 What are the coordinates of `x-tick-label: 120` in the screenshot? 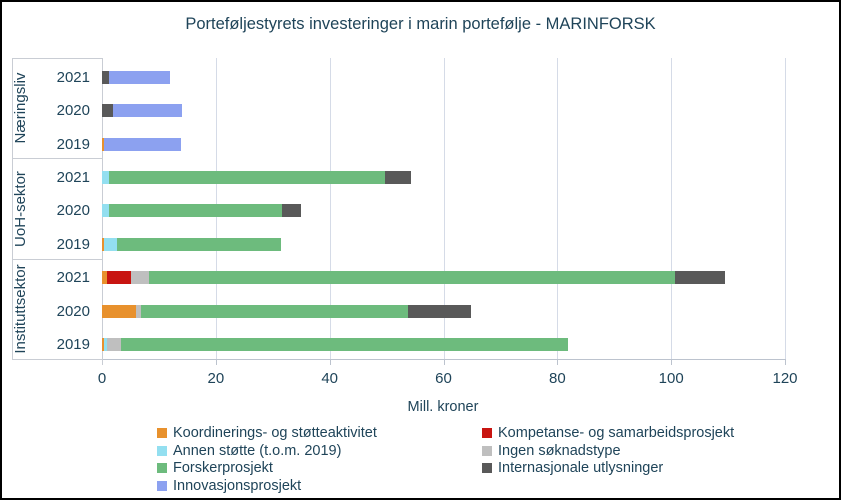 It's located at (785, 378).